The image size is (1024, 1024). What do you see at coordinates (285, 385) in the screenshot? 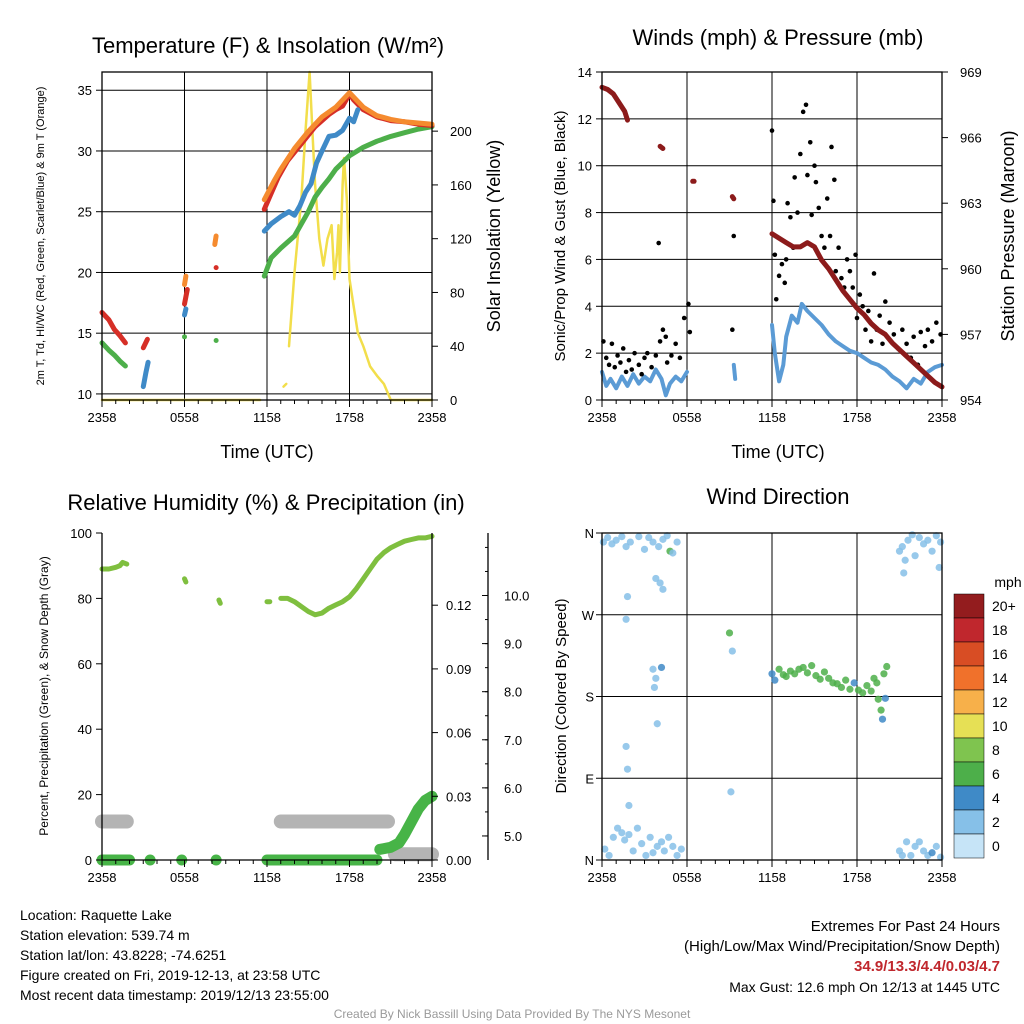
I see `series-4-segment` at bounding box center [285, 385].